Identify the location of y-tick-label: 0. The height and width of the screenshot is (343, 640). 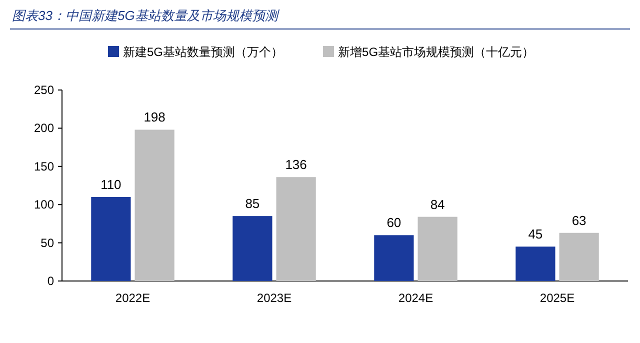
(50, 281).